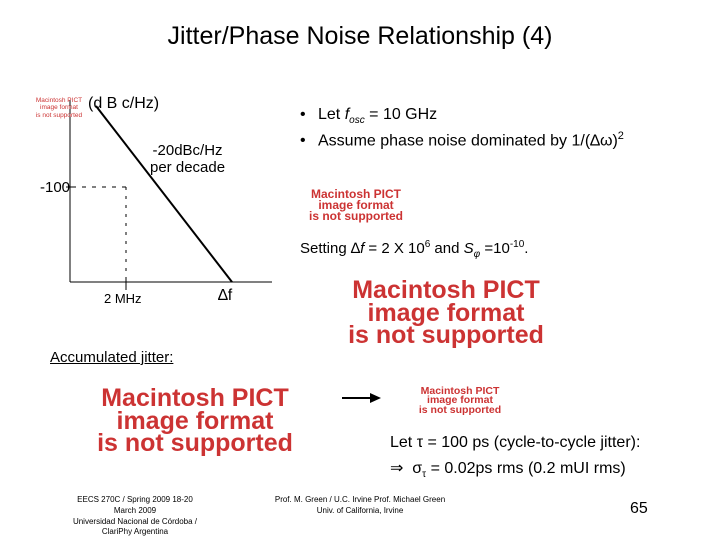 This screenshot has height=540, width=720. I want to click on setting-text: and, so click(447, 248).